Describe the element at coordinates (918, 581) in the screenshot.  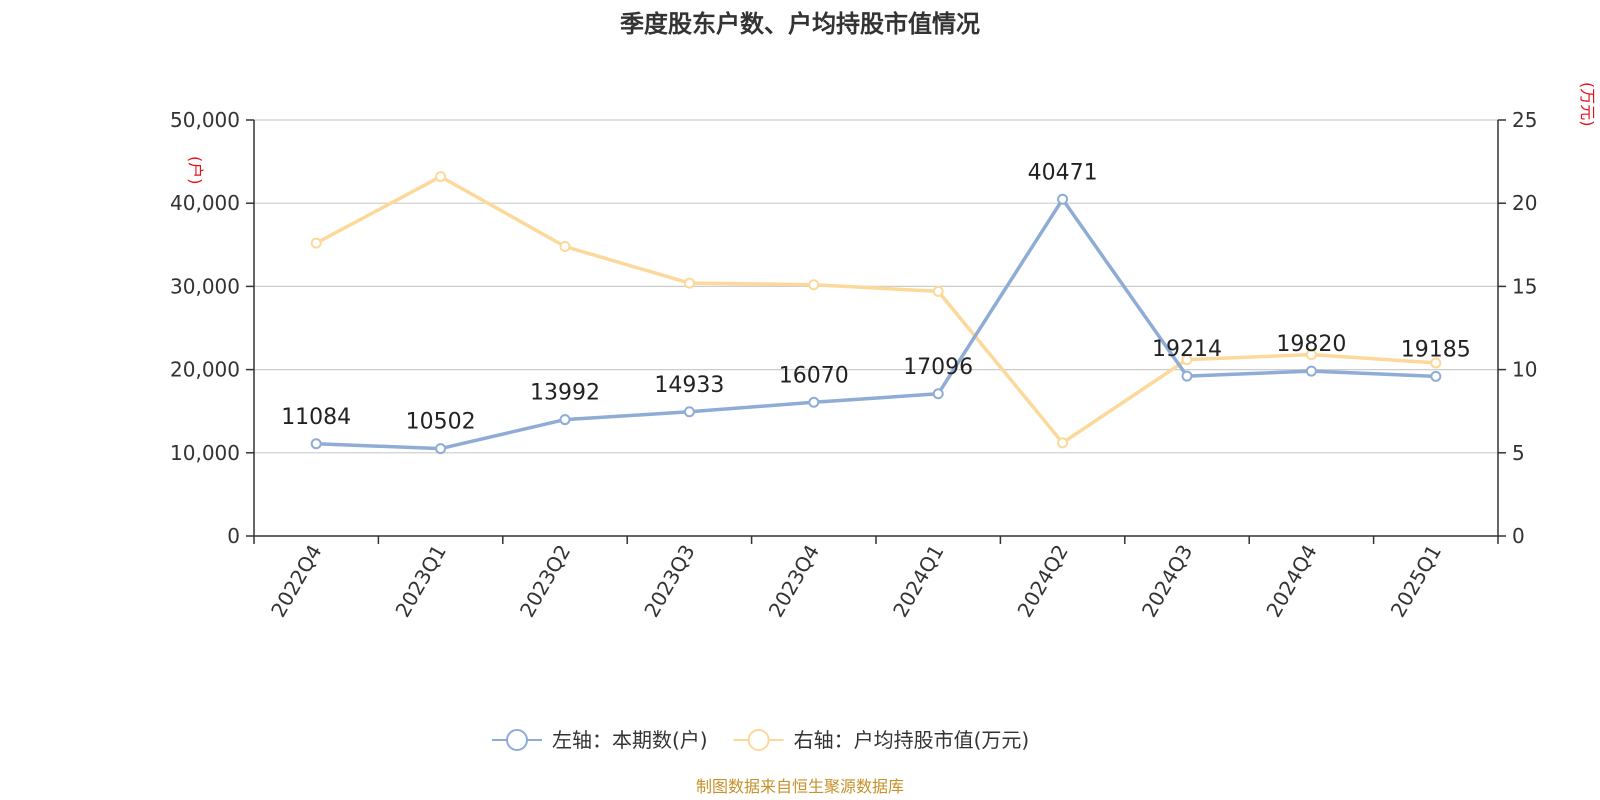
I see `x-axis-tick-label: 2024Q1` at that location.